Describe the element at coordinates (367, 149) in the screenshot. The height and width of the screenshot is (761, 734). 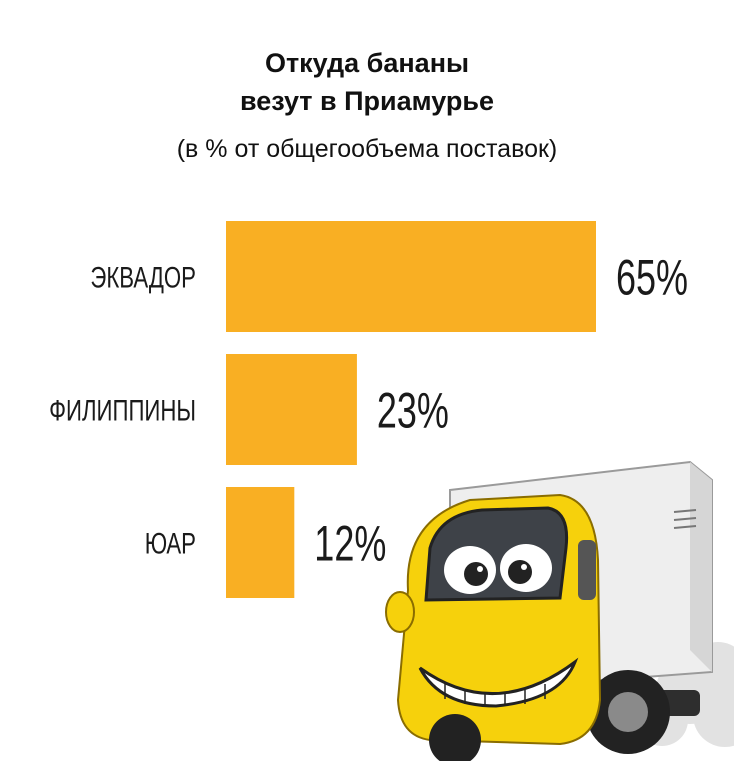
I see `chart-subtitle: (в % от общегообъема поставок)` at that location.